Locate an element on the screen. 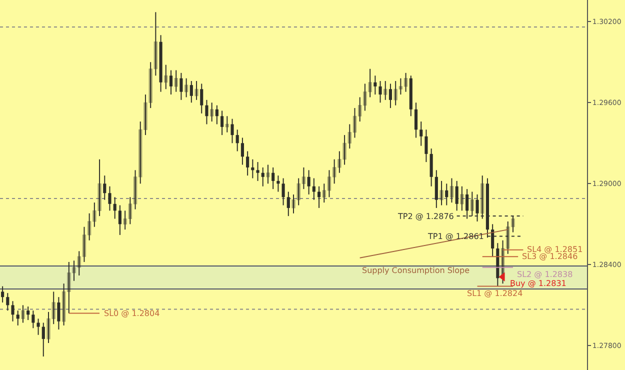 The height and width of the screenshot is (370, 625). series-label: SL4 @ 1.2851 is located at coordinates (555, 249).